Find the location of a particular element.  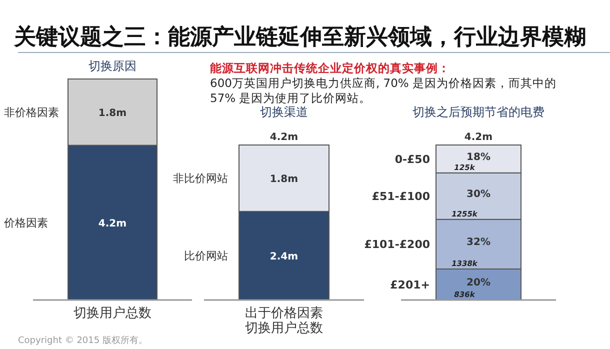

series-label: 价格因素 is located at coordinates (25, 223).